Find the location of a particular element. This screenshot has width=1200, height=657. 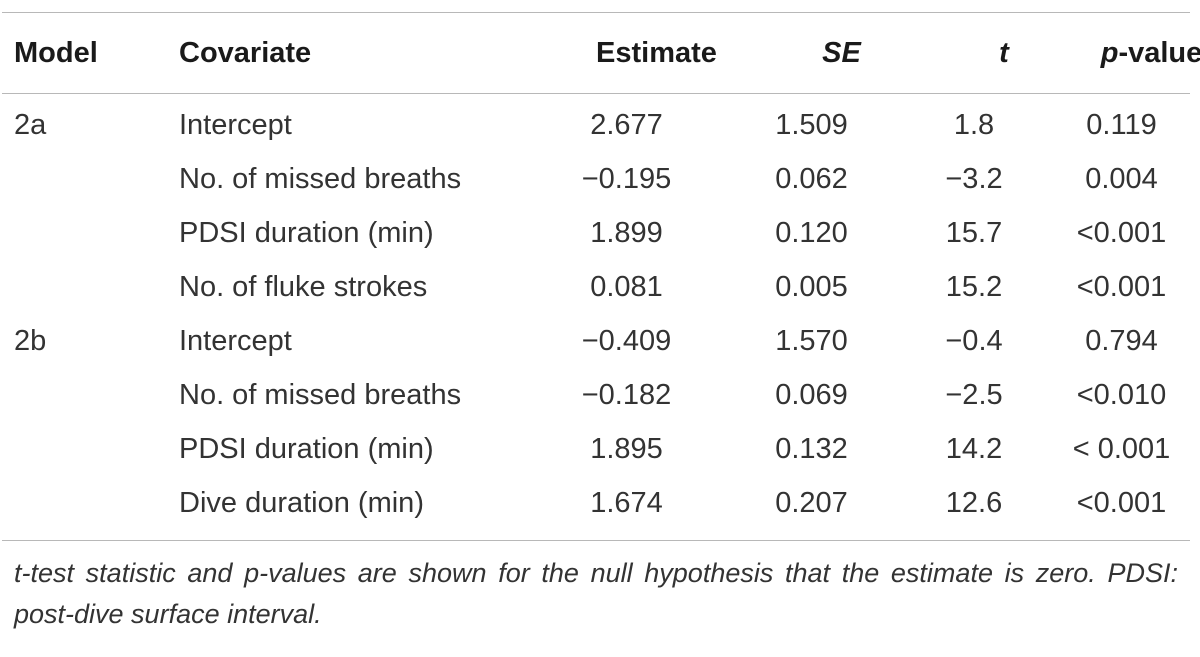

table-row: PDSI duration (min) 1.899 0.120 15.7 <0.001 is located at coordinates (600, 233).